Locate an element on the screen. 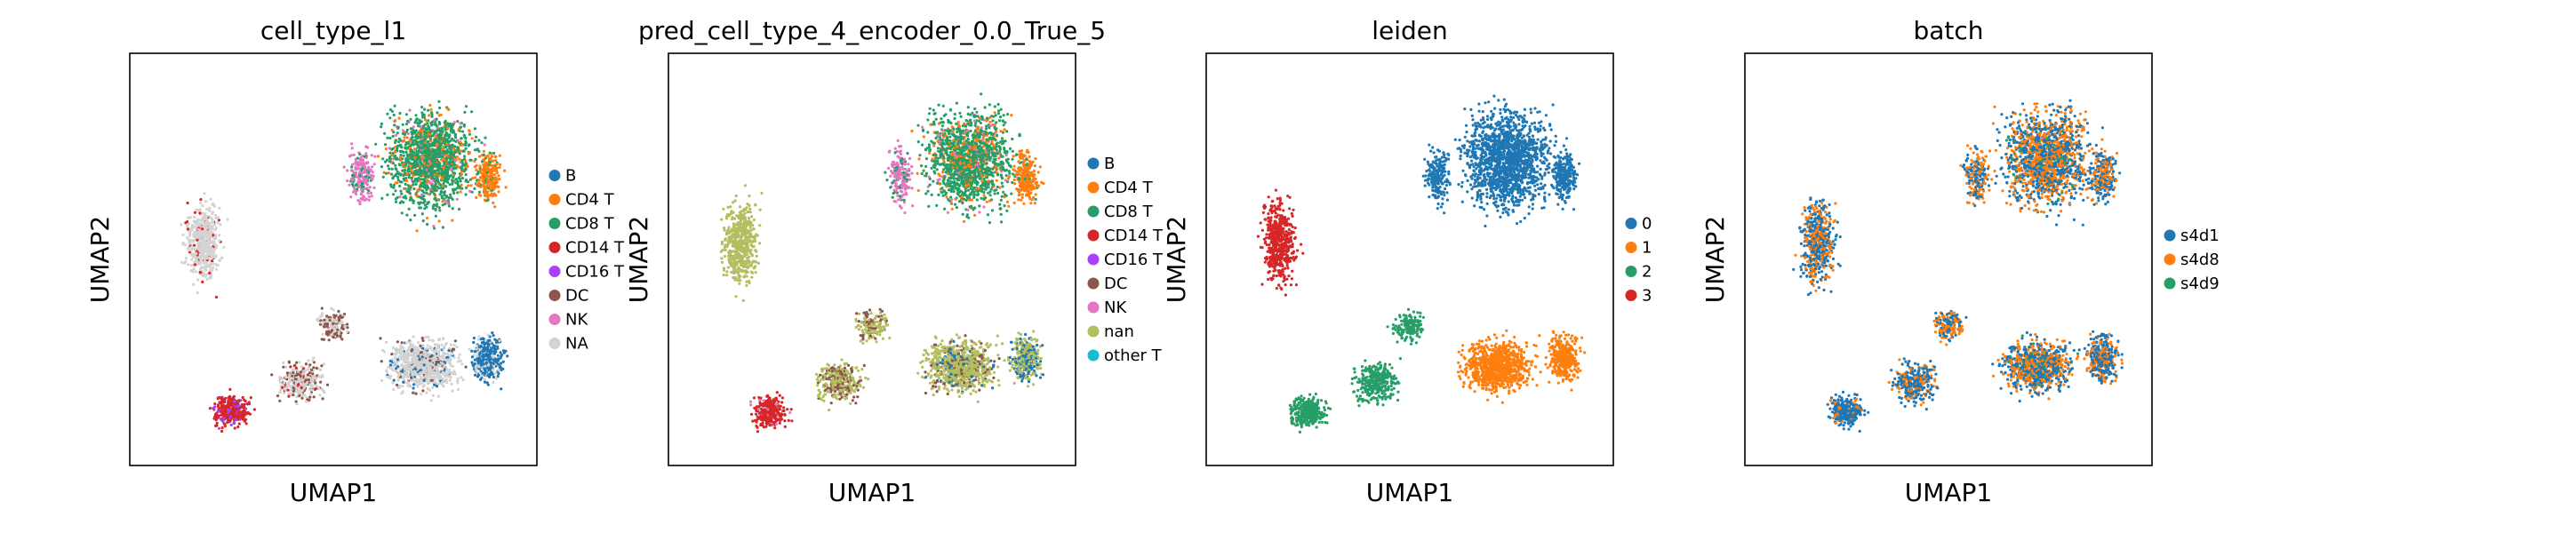 The height and width of the screenshot is (533, 2576). legend-label: NA is located at coordinates (576, 344).